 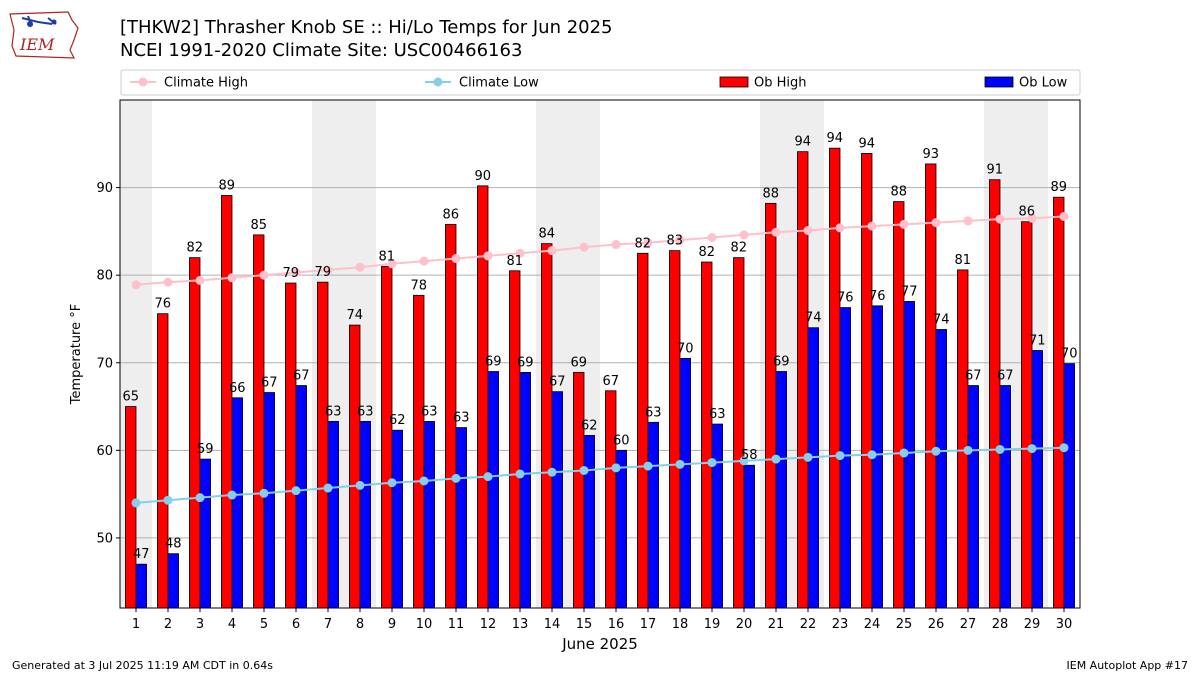 What do you see at coordinates (226, 185) in the screenshot?
I see `ob-high-label: 89` at bounding box center [226, 185].